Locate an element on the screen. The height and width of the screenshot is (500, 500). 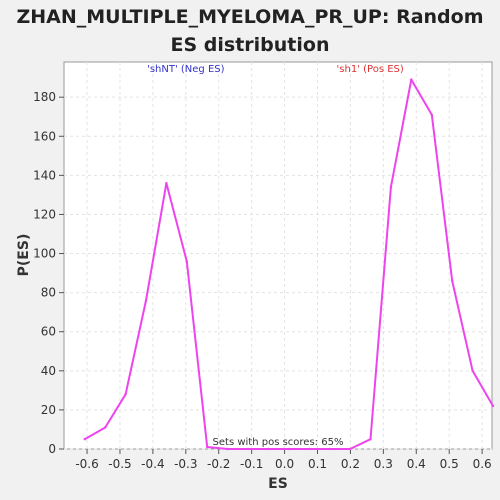
y-tick-label: 120 is located at coordinates (44, 214).